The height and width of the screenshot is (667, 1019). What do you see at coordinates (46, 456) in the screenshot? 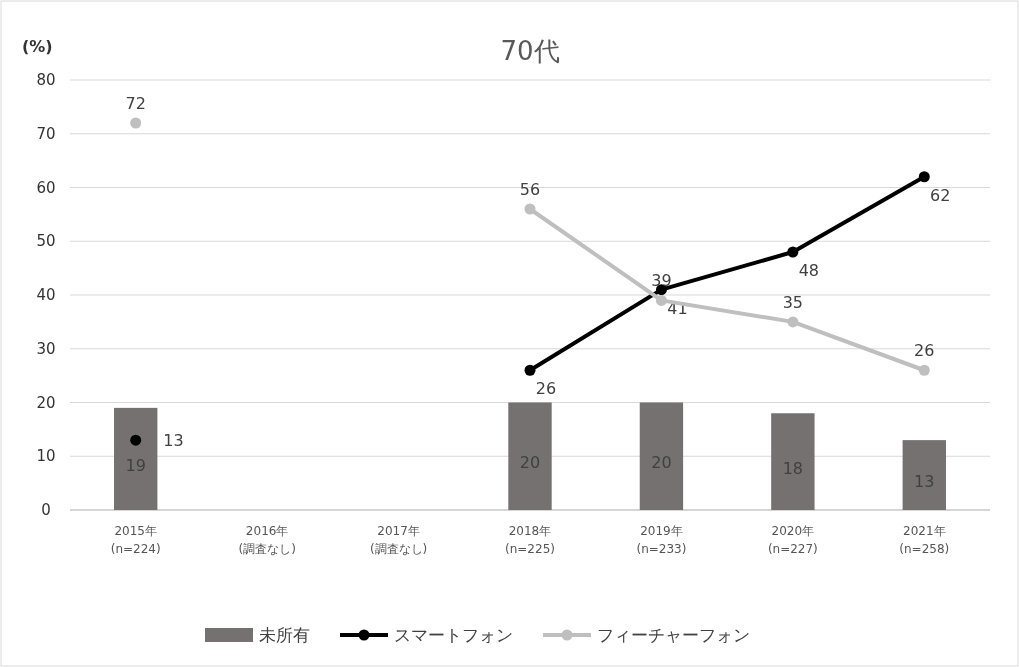
I see `y-tick-label: 10` at bounding box center [46, 456].